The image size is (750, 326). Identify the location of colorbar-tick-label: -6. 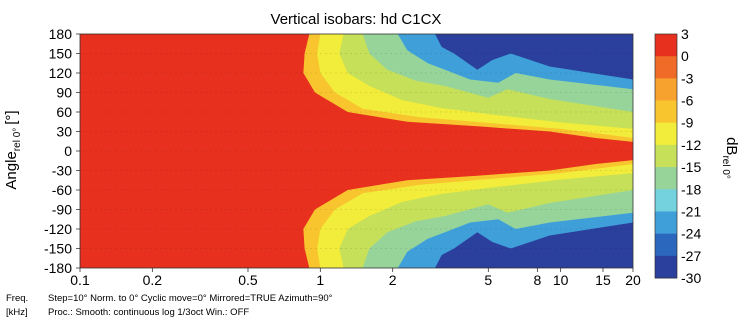
(687, 101).